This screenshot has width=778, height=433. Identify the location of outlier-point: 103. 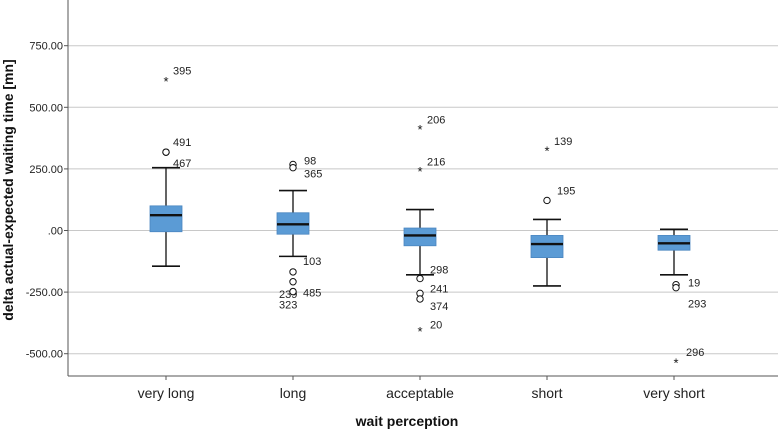
(305, 266).